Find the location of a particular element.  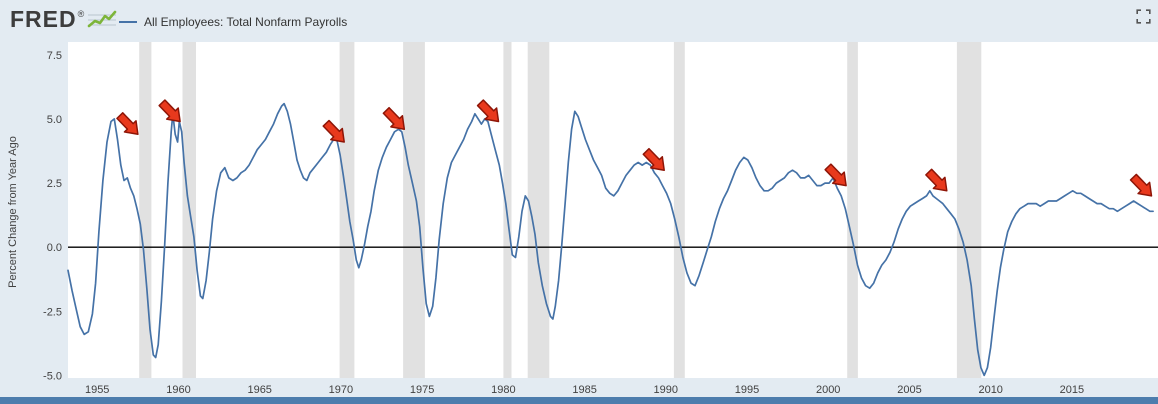

x-tick-label: 1960 is located at coordinates (178, 390).